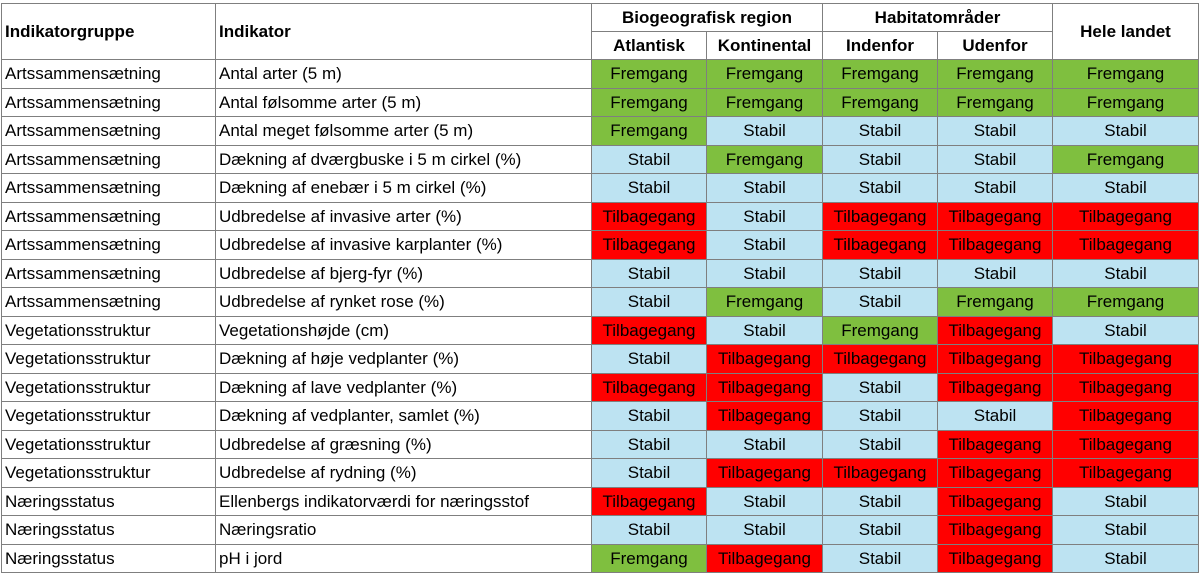 The width and height of the screenshot is (1200, 583). What do you see at coordinates (403, 74) in the screenshot?
I see `indicator-cell: Antal arter (5 m)` at bounding box center [403, 74].